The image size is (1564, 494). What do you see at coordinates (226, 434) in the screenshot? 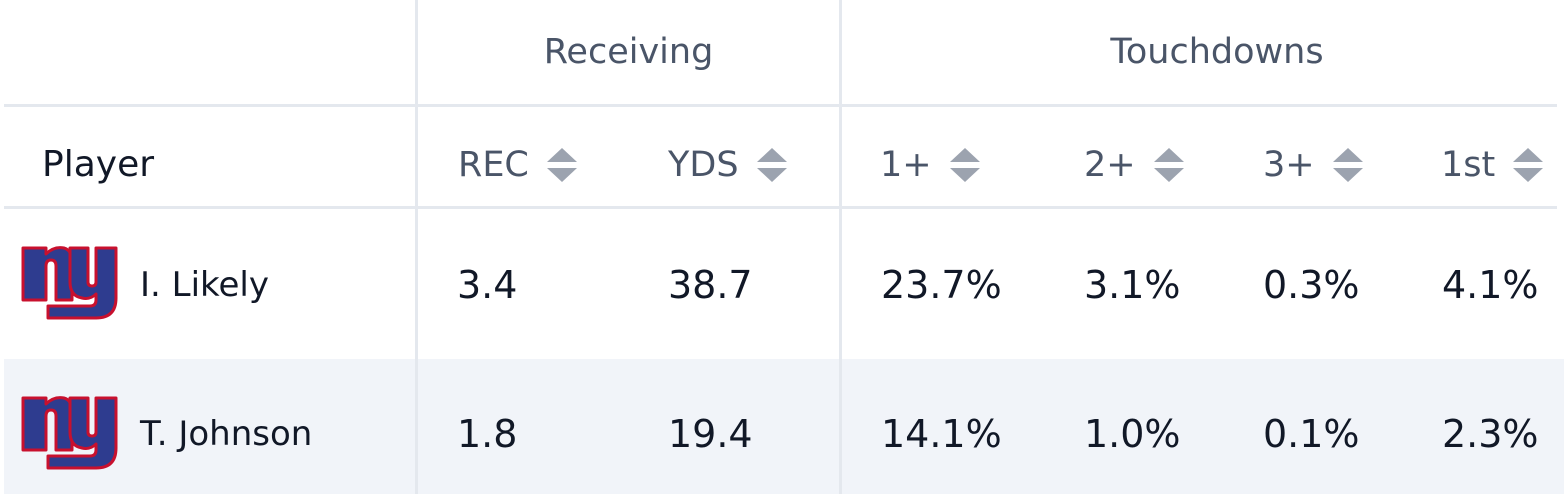
I see `player-name: T. Johnson` at bounding box center [226, 434].